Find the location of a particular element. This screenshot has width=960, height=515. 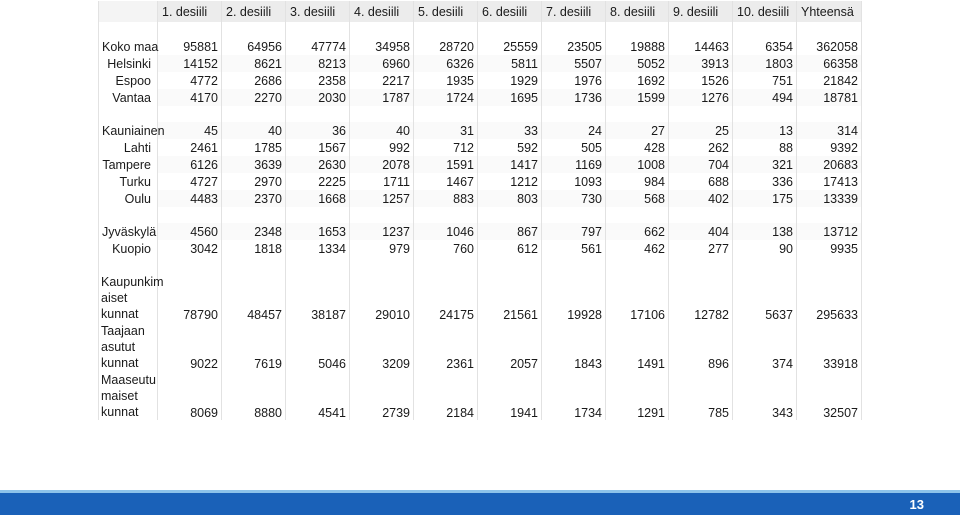

row-label: Vantaa is located at coordinates (128, 97).